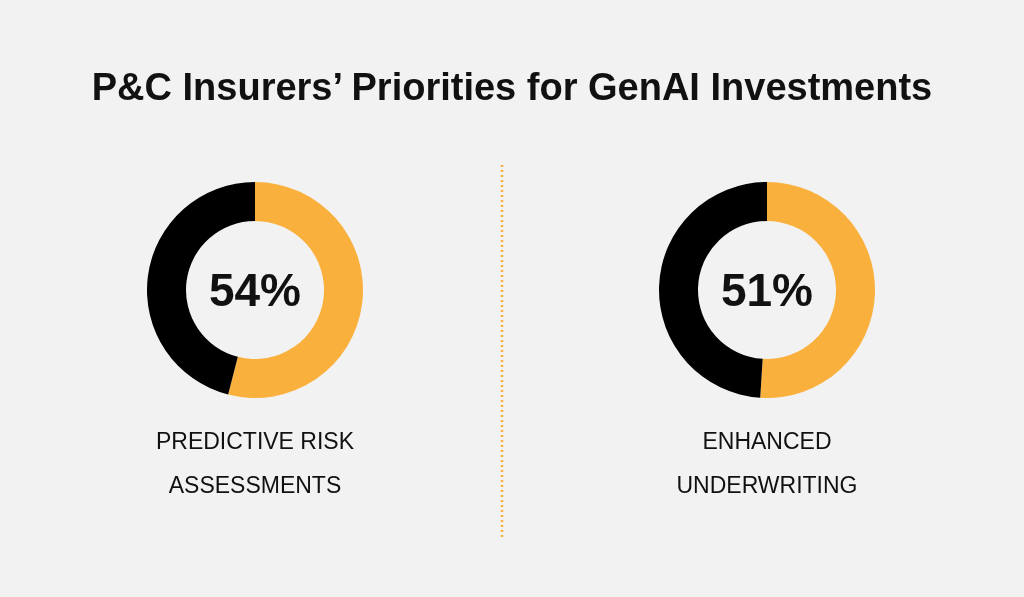 This screenshot has height=597, width=1024. Describe the element at coordinates (255, 463) in the screenshot. I see `text: PREDICTIVE RISK ASSESSMENTS` at that location.